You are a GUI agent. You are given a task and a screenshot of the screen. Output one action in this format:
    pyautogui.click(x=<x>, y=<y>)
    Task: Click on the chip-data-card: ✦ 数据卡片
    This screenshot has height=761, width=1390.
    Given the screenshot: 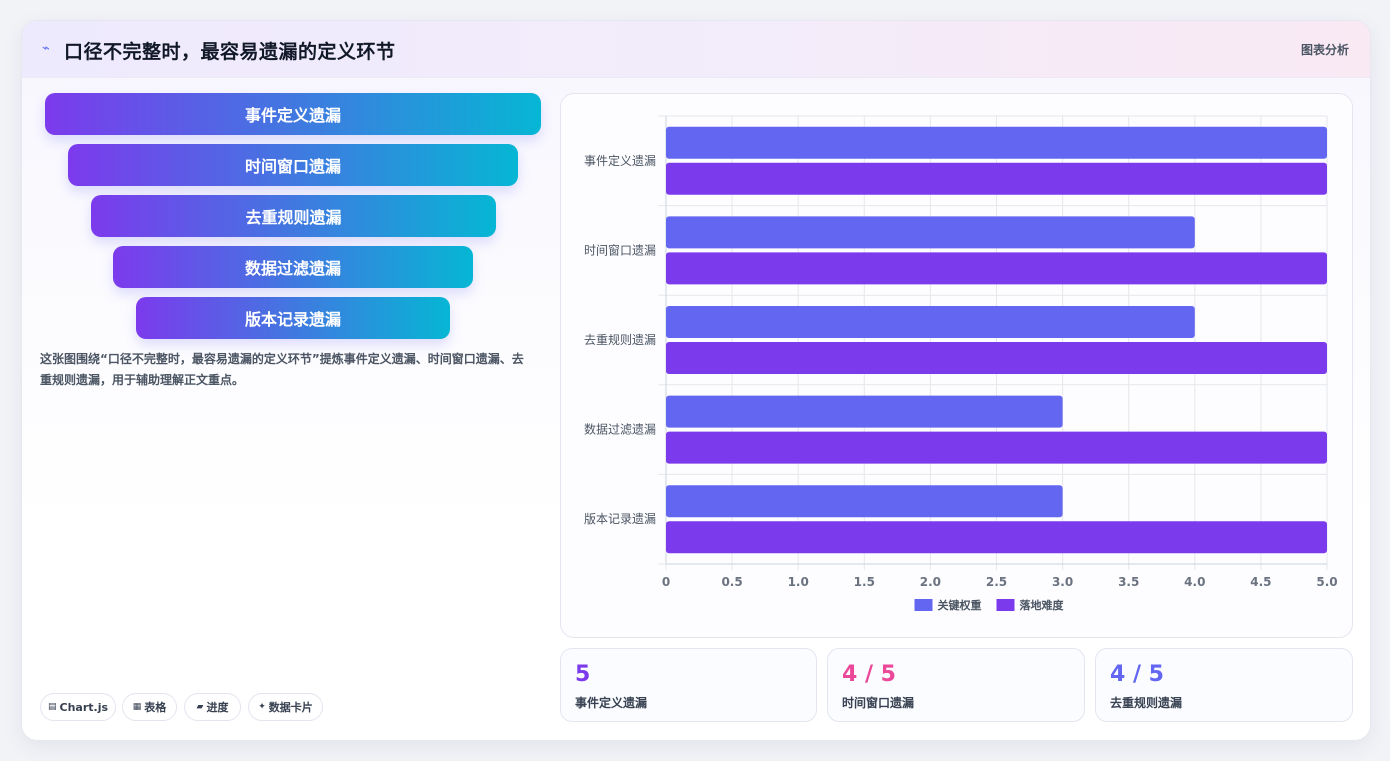 What is the action you would take?
    pyautogui.click(x=285, y=707)
    